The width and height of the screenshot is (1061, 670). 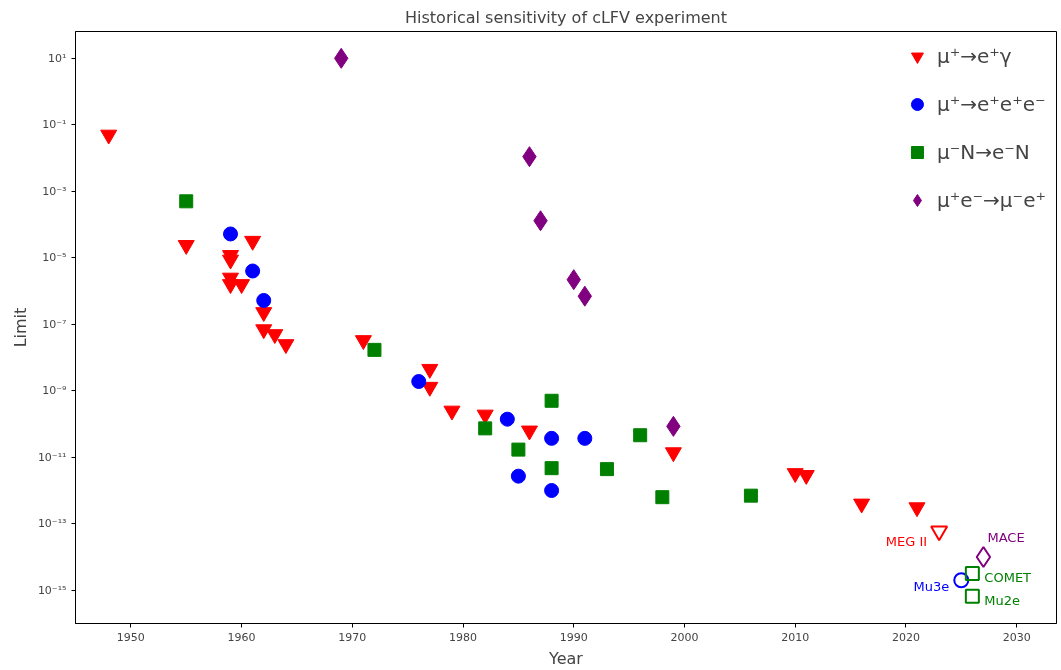 I want to click on y-tick-label: 10¹, so click(x=57, y=58).